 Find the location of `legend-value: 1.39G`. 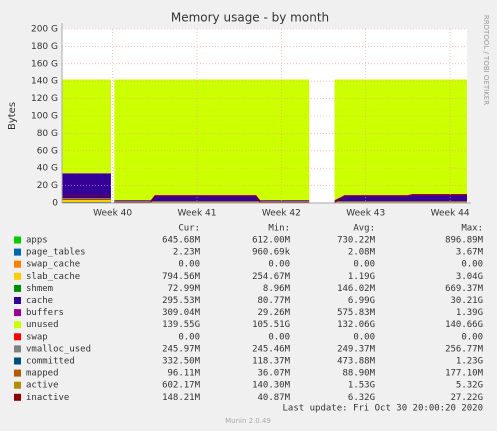

legend-value: 1.39G is located at coordinates (469, 313).